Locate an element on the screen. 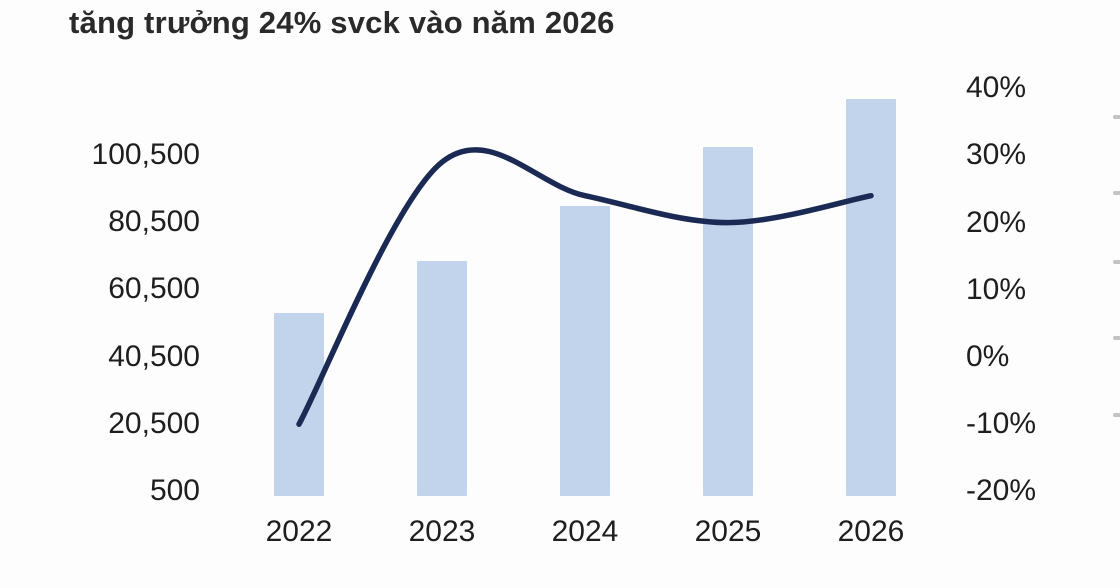 The height and width of the screenshot is (588, 1120). right-axis-tick: 10% is located at coordinates (996, 289).